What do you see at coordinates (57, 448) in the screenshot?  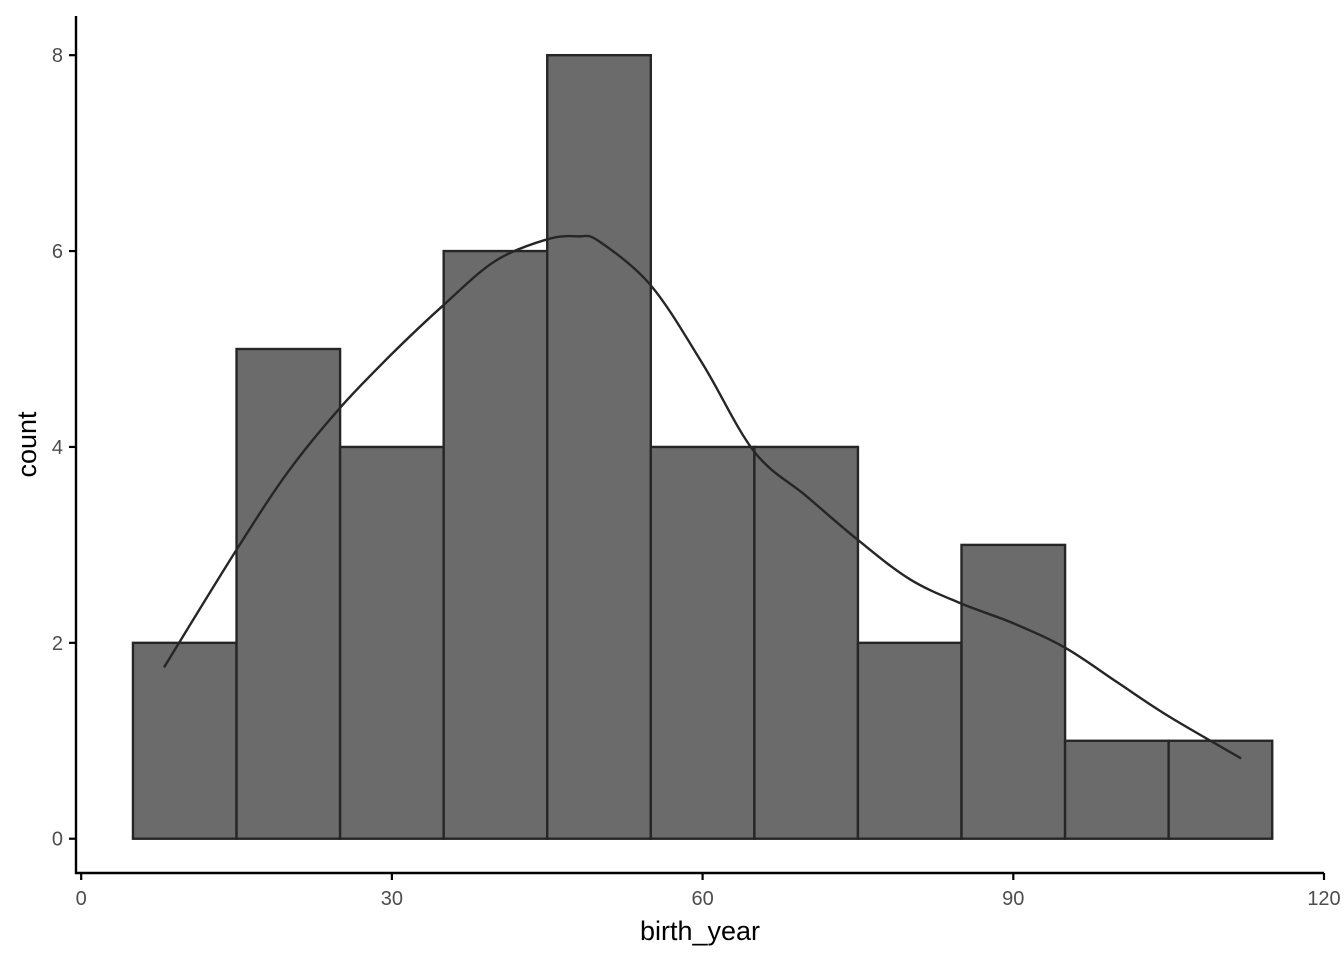 I see `y-tick-label-4: 4` at bounding box center [57, 448].